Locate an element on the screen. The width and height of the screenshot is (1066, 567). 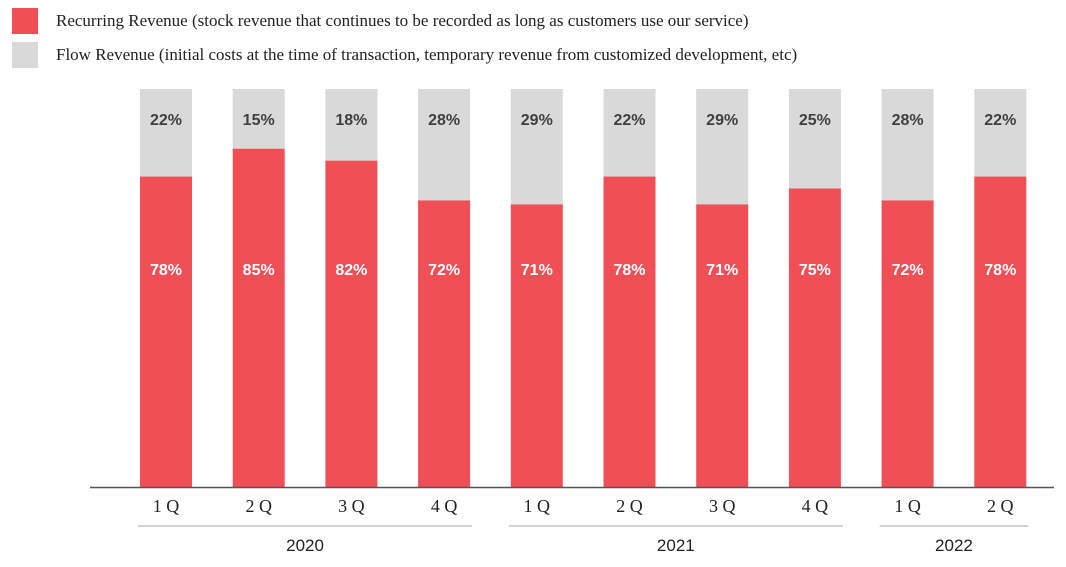
legend-swatch-recurring is located at coordinates (25, 21).